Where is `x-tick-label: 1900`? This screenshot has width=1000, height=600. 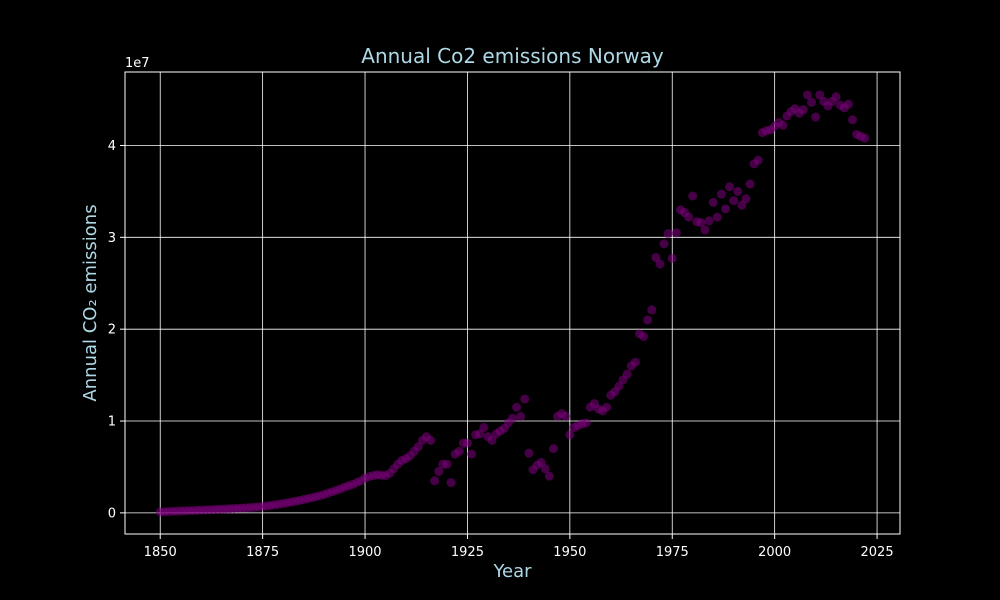 x-tick-label: 1900 is located at coordinates (364, 552).